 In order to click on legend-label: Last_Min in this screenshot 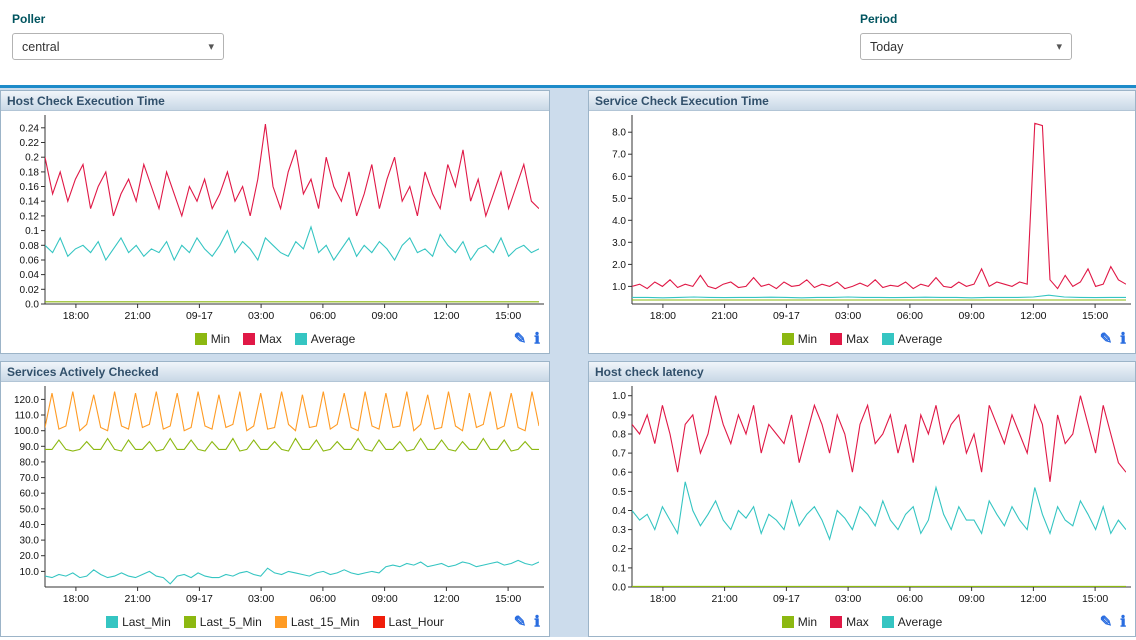, I will do `click(146, 622)`.